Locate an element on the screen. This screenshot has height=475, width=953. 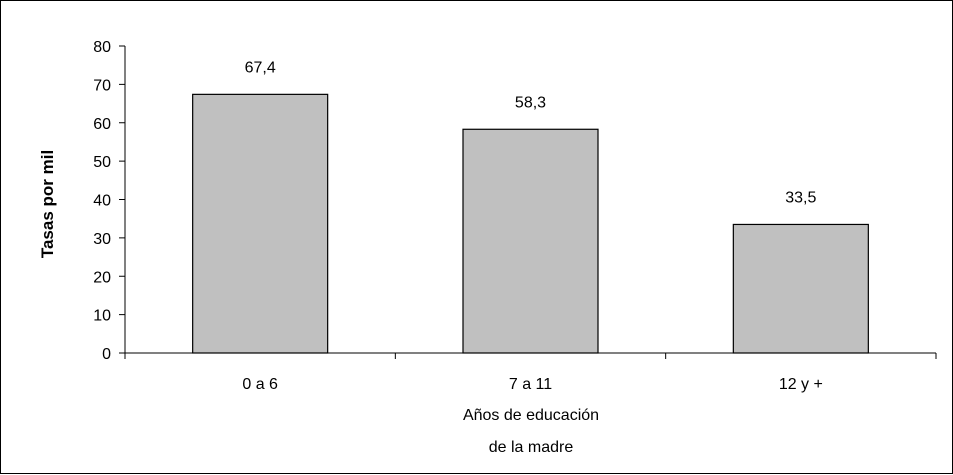
x-tick-label-1: 7 a 11 is located at coordinates (530, 384).